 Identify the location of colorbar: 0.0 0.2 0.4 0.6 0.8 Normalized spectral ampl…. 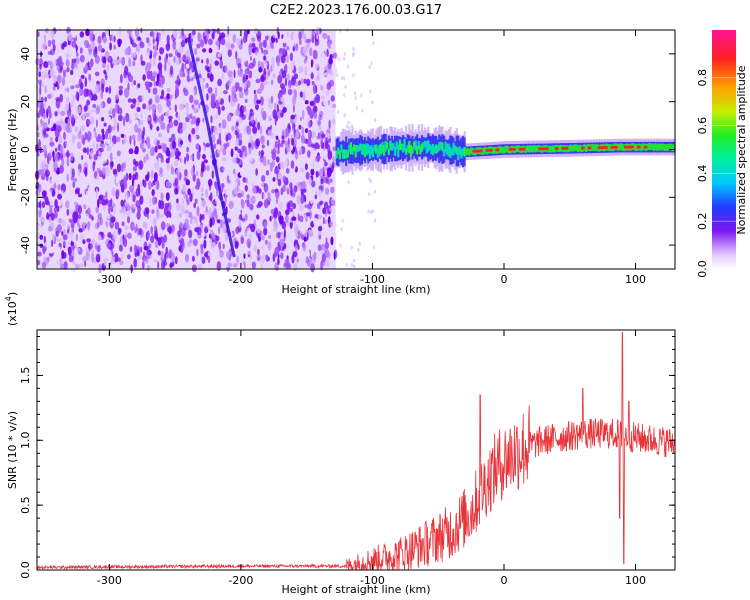
(722, 154).